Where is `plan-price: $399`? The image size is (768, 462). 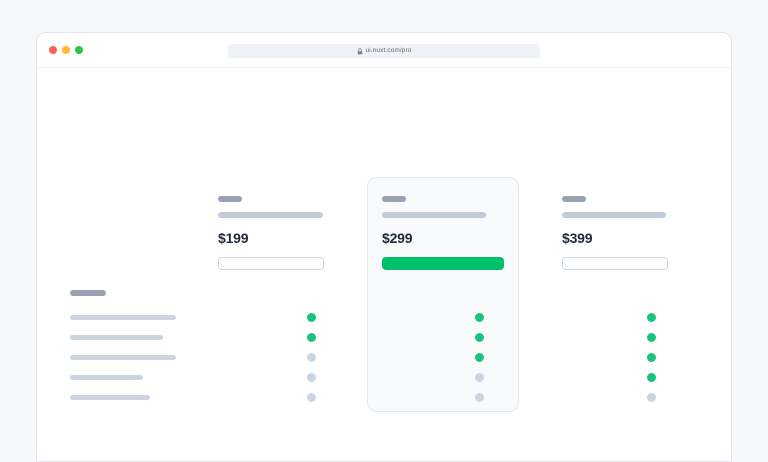
plan-price: $399 is located at coordinates (577, 238).